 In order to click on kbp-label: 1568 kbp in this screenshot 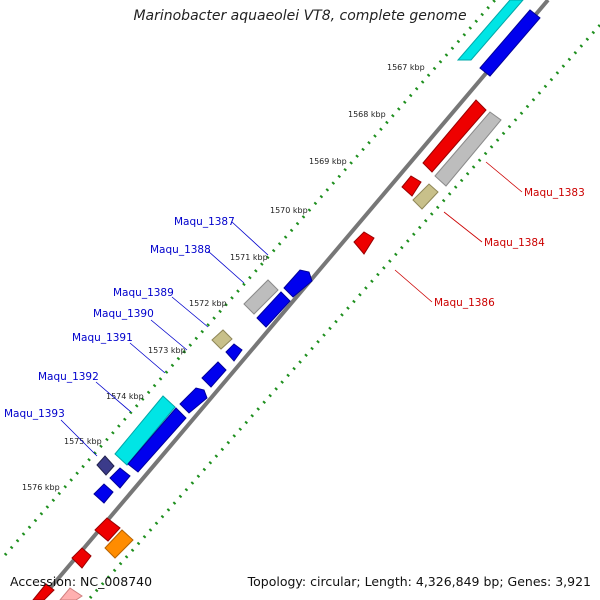, I will do `click(367, 114)`.